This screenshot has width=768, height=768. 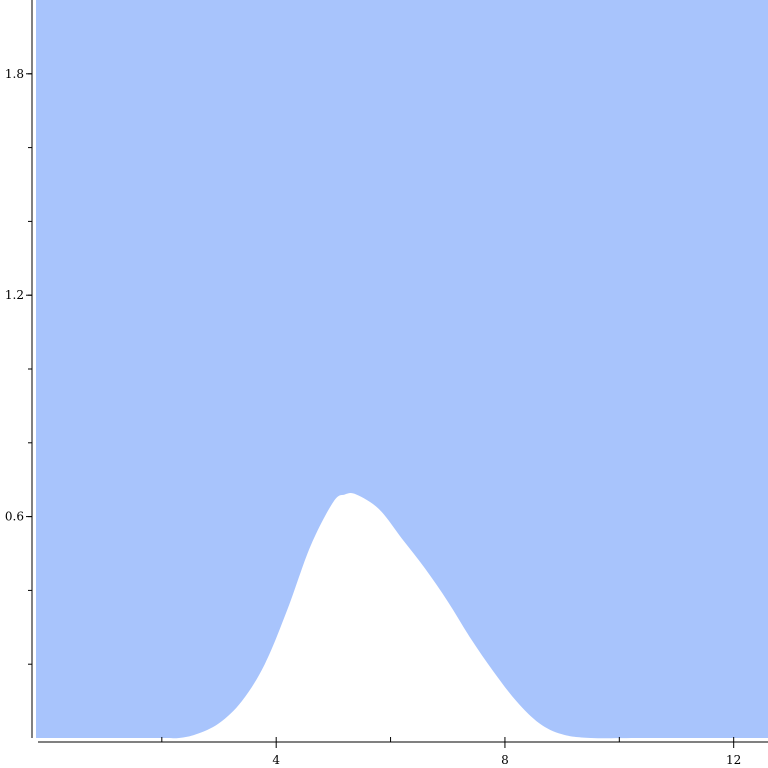 What do you see at coordinates (14, 295) in the screenshot?
I see `y-tick-label: 1.2` at bounding box center [14, 295].